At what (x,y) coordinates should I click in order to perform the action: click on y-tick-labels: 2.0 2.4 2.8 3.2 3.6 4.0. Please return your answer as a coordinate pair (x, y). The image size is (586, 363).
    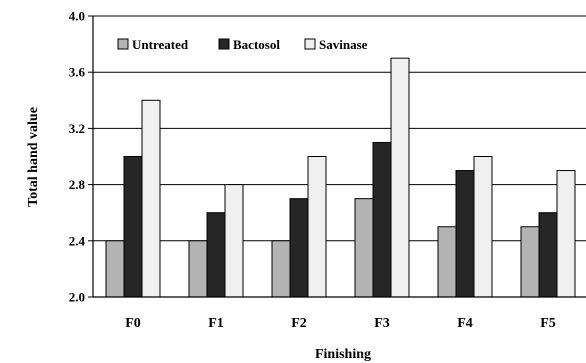
    Looking at the image, I should click on (77, 157).